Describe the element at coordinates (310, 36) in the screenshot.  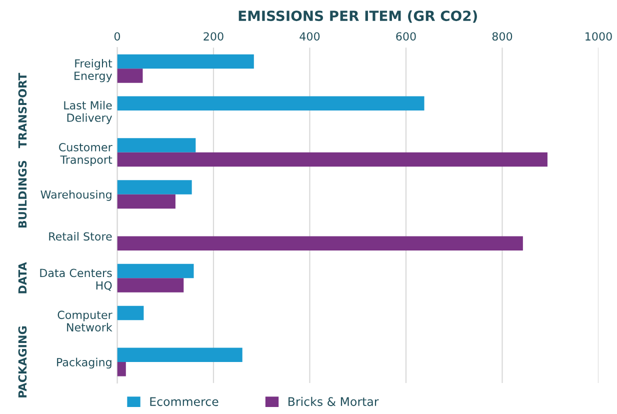
I see `x-tick-label: 400` at that location.